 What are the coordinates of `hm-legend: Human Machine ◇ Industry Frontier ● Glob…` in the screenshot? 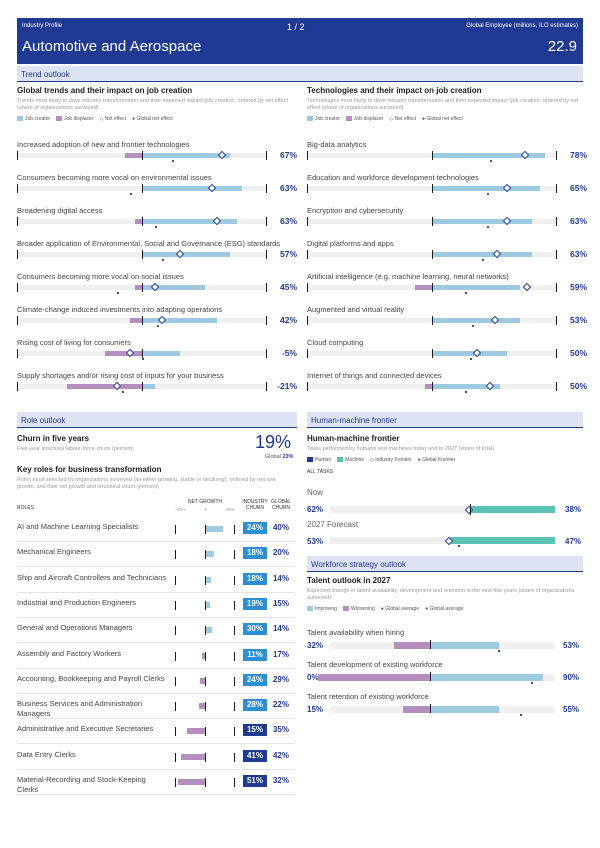 It's located at (445, 460).